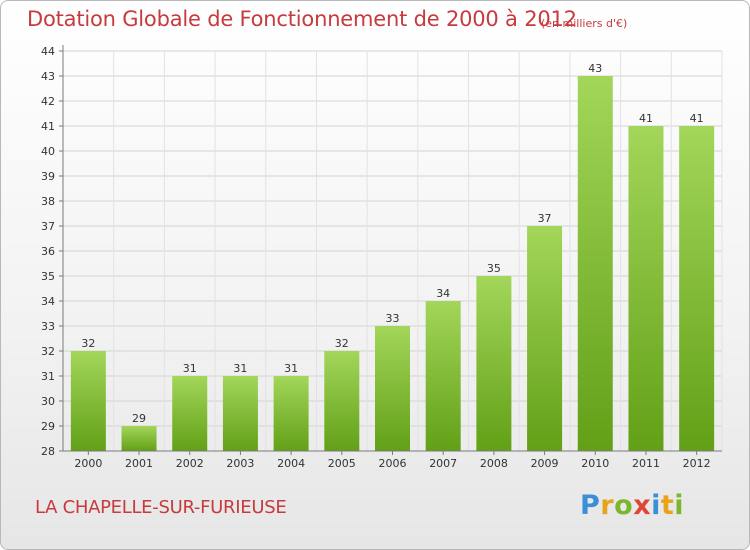 The height and width of the screenshot is (550, 750). I want to click on bar-2008, so click(494, 363).